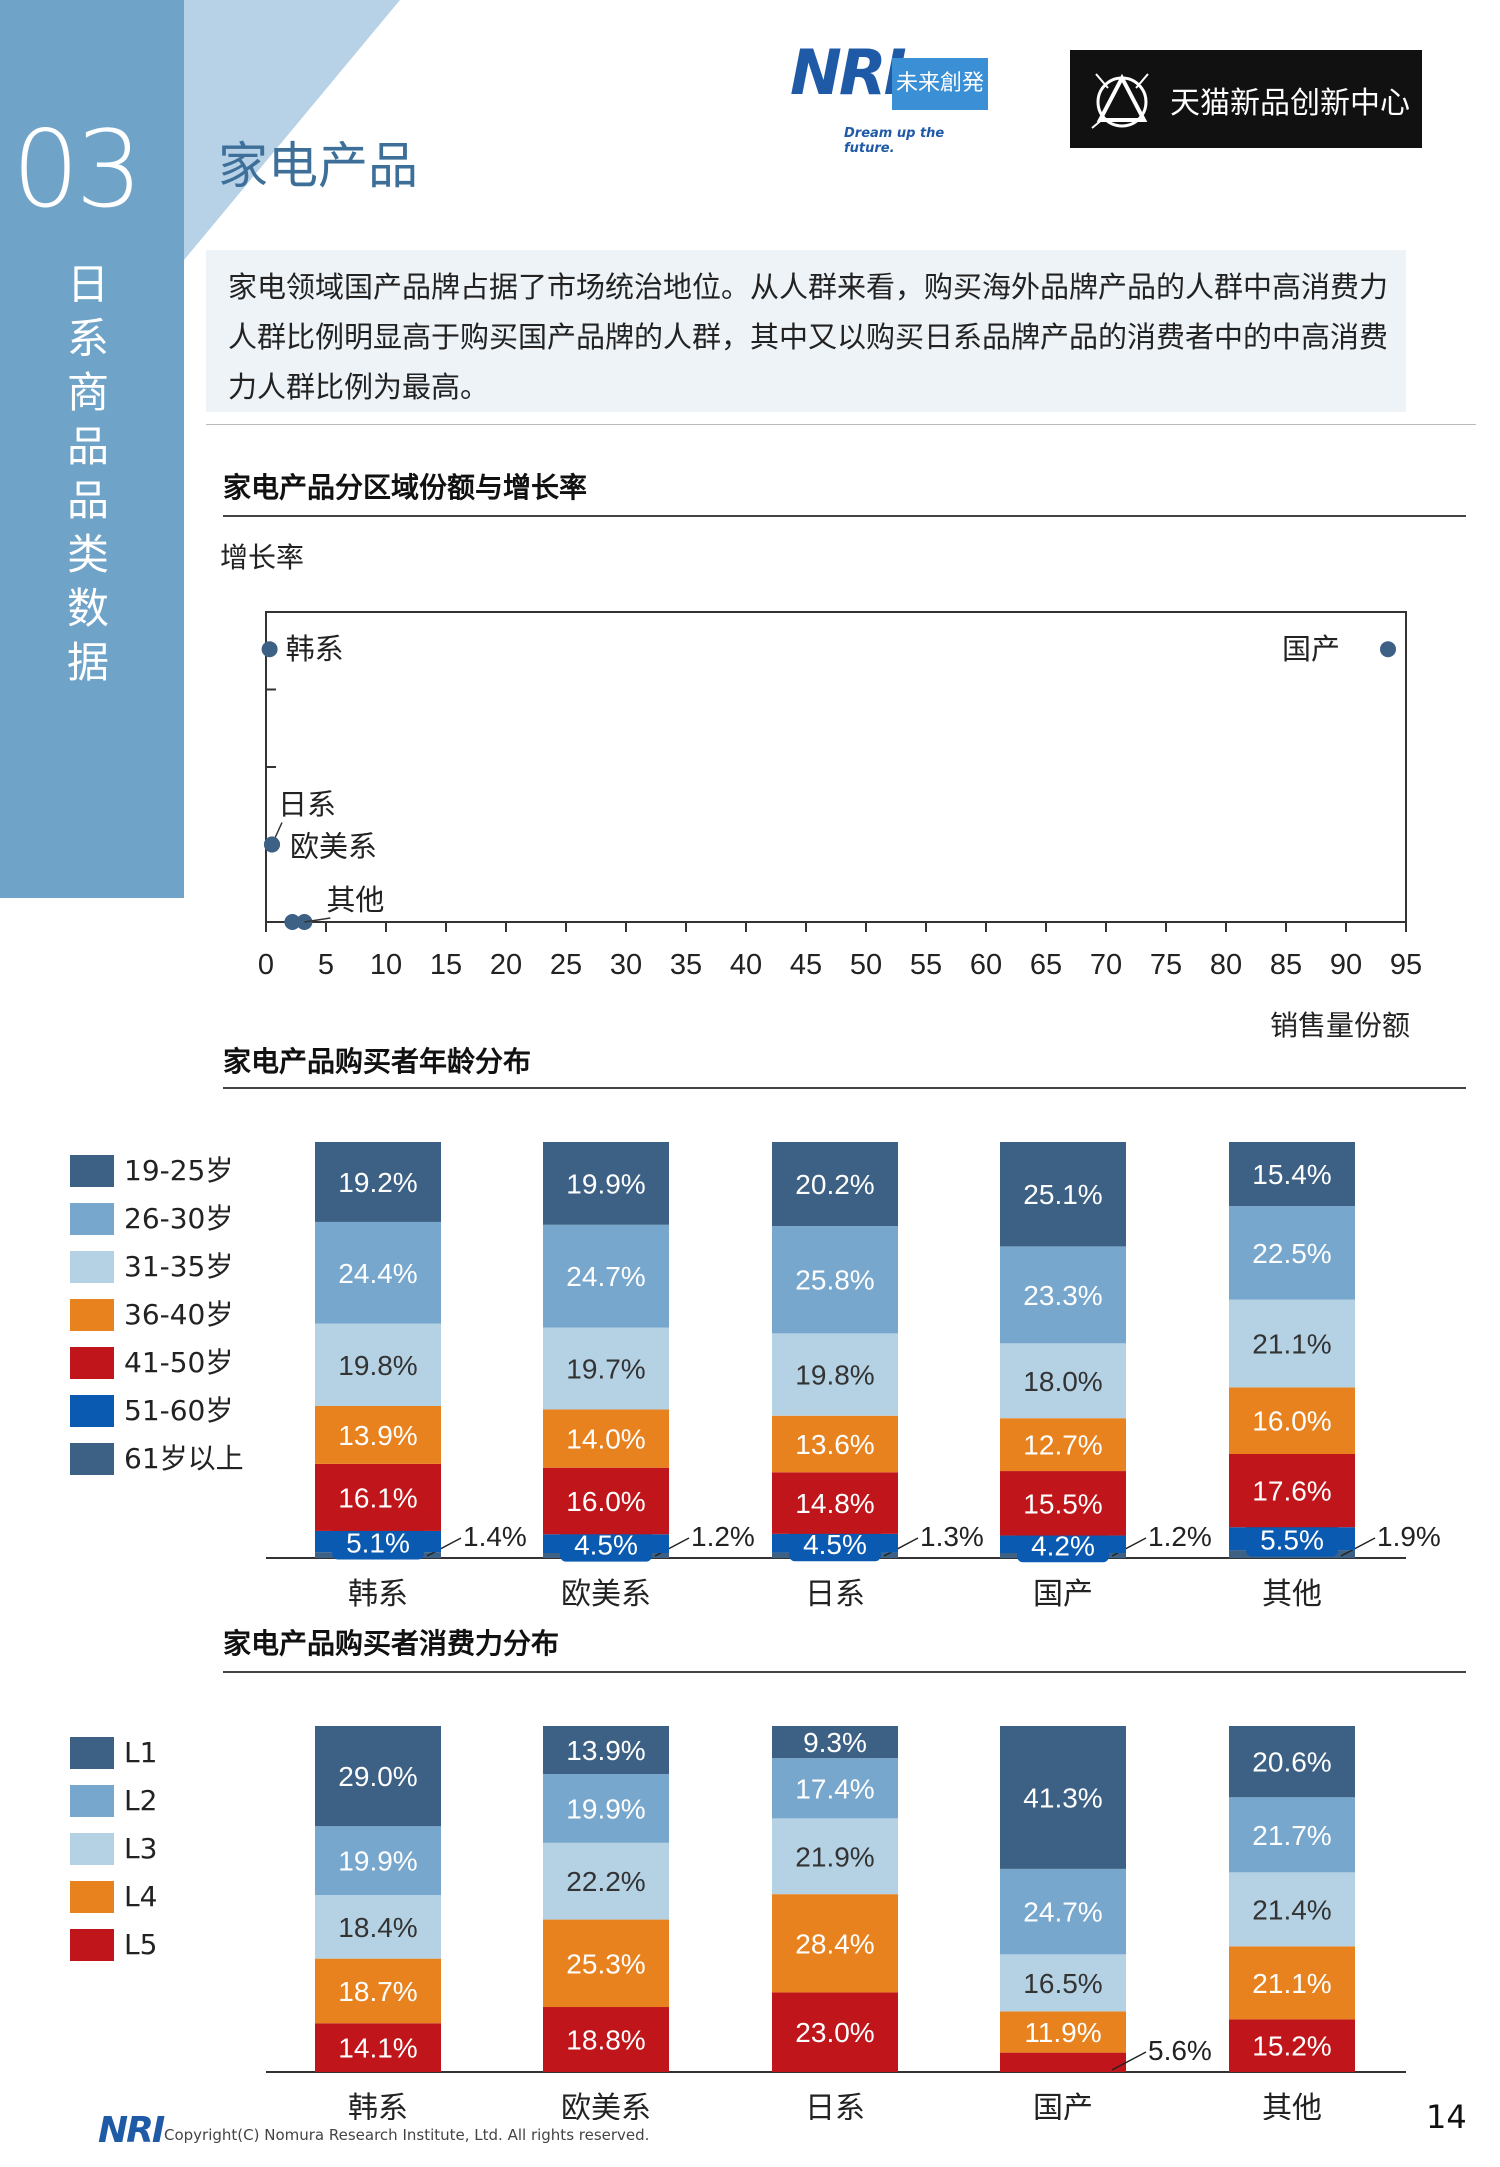 This screenshot has width=1500, height=2167. Describe the element at coordinates (190, 1802) in the screenshot. I see `legend-item: L2` at that location.